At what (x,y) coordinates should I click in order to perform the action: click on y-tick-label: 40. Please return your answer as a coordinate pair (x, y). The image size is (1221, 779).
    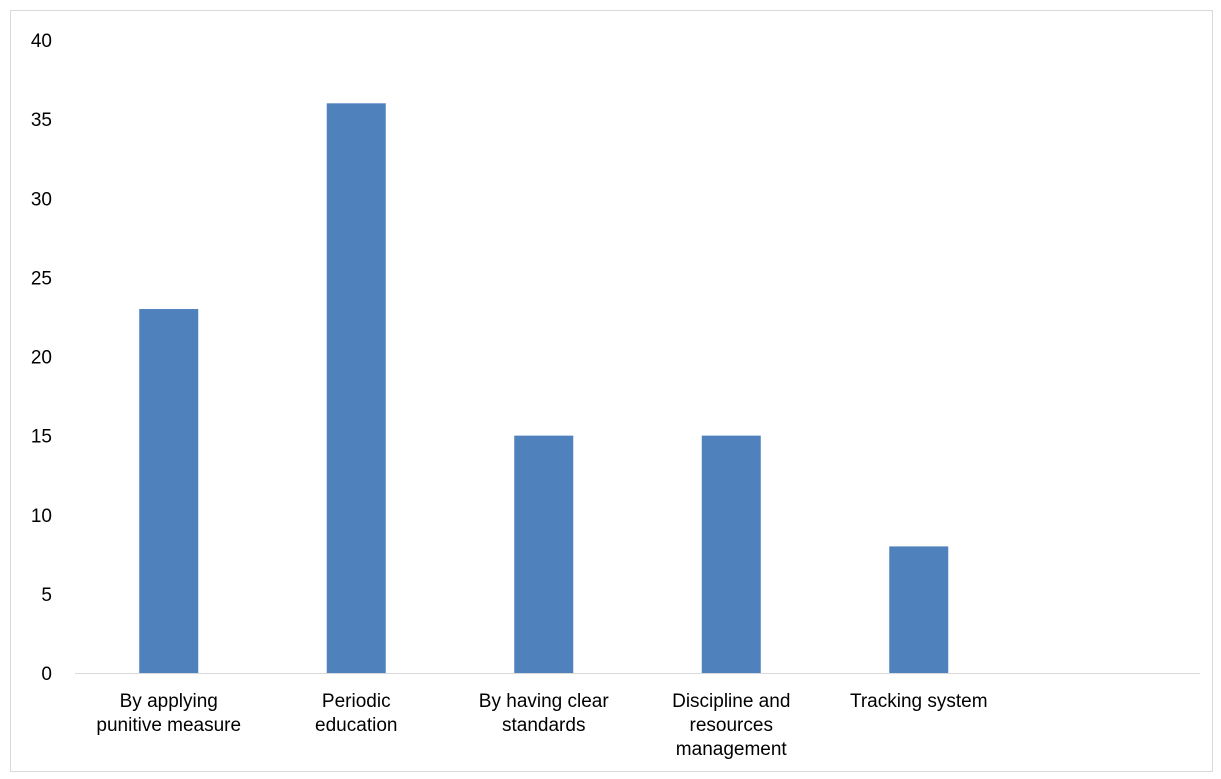
    Looking at the image, I should click on (41, 41).